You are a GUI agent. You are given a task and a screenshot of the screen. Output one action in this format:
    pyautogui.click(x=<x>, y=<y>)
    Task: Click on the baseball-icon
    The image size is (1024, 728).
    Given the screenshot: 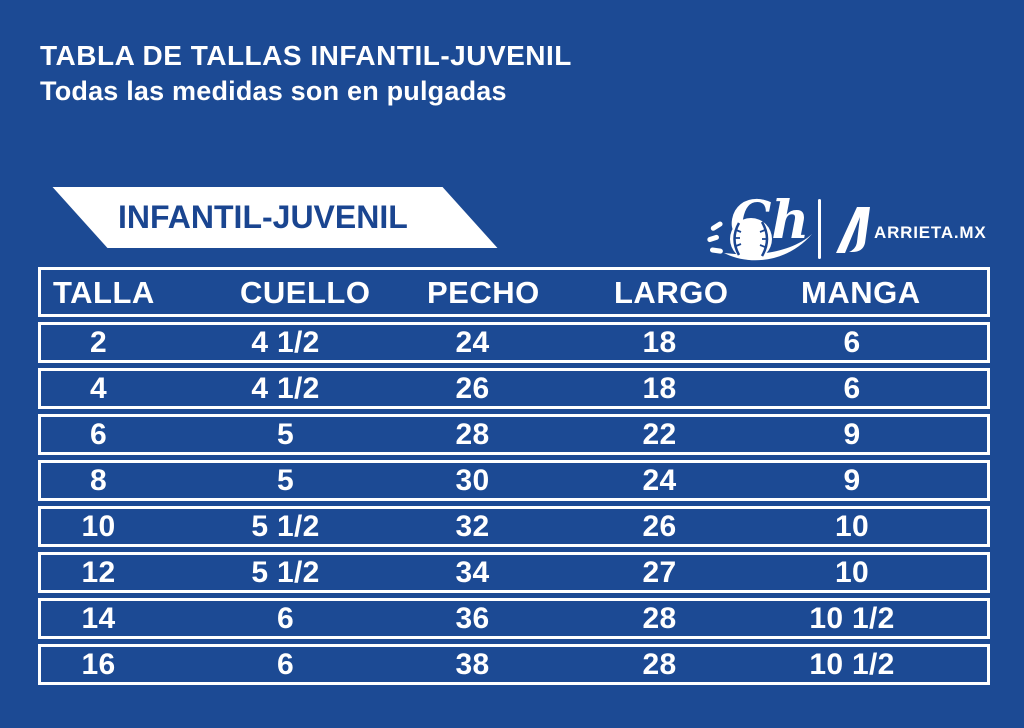 What is the action you would take?
    pyautogui.click(x=751, y=239)
    